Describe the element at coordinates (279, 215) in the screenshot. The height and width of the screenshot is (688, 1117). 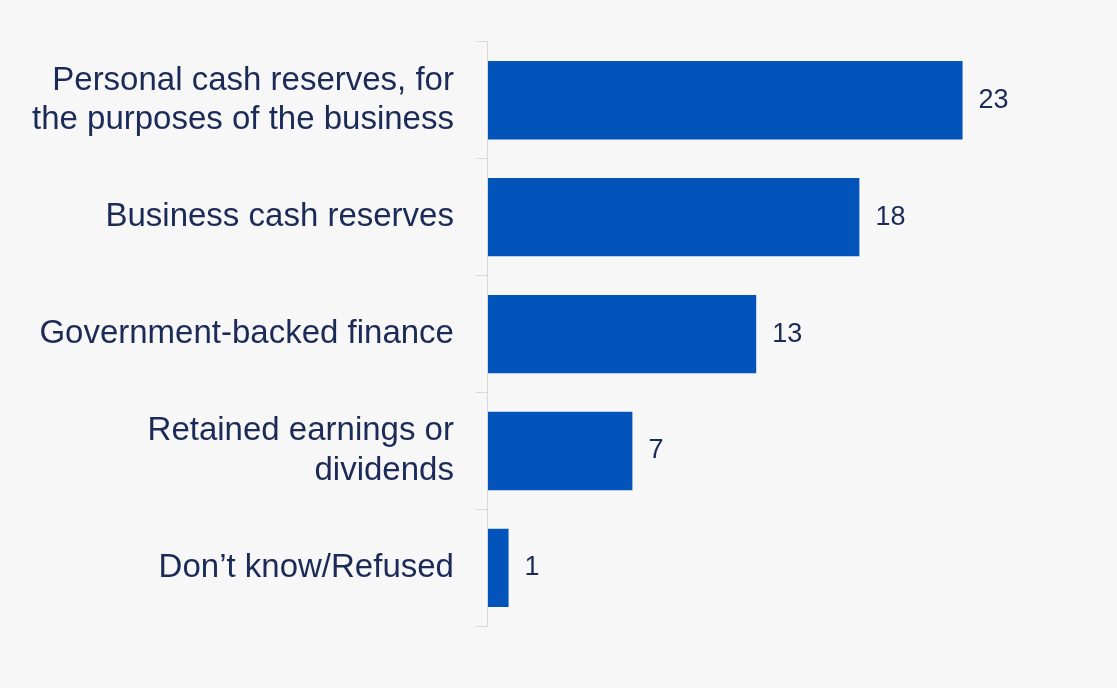
I see `y-tick-label: Business cash reserves` at that location.